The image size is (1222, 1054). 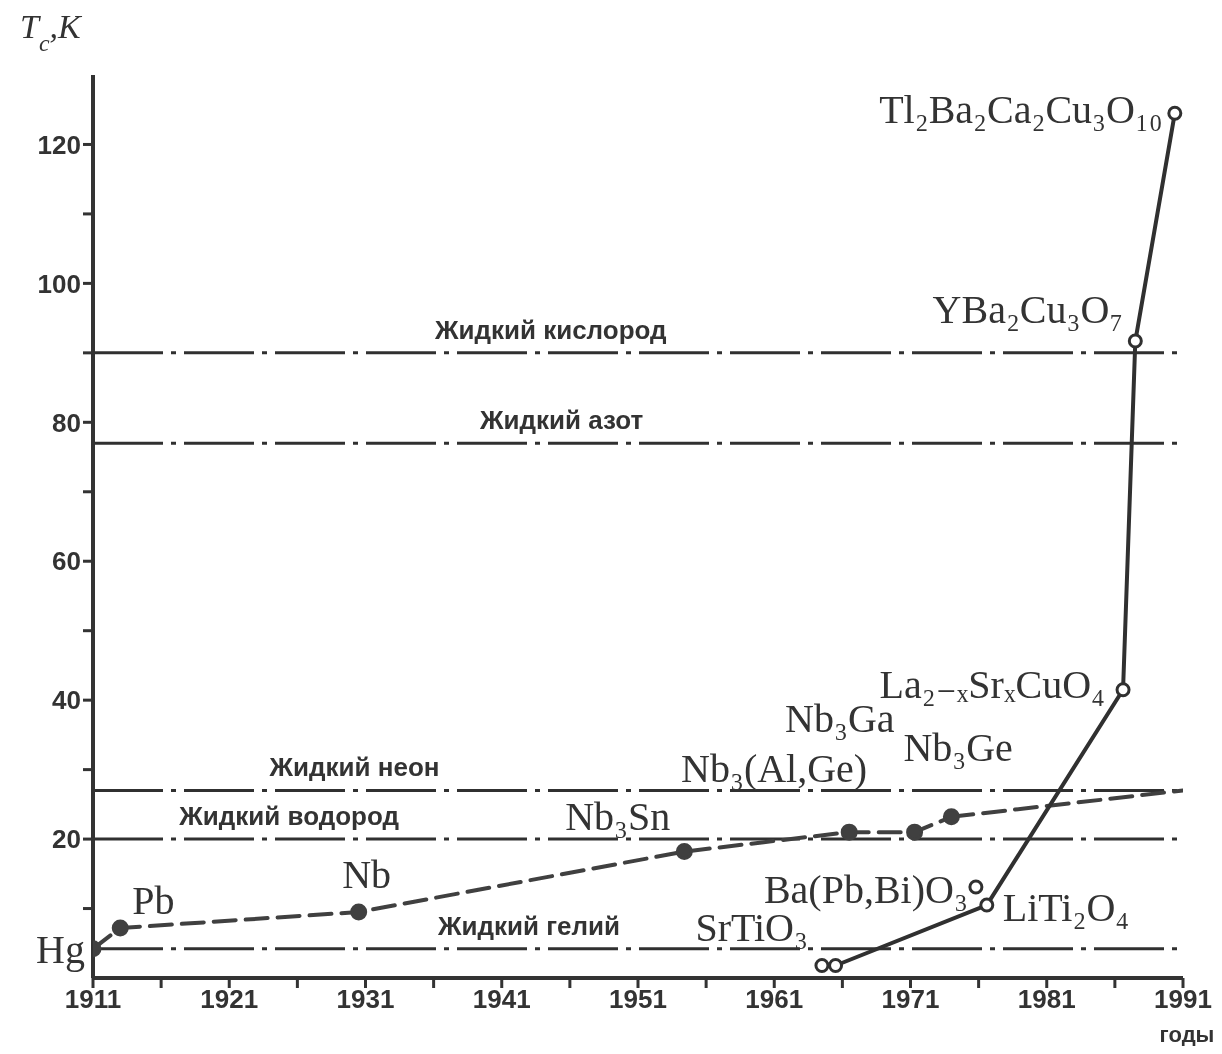 I want to click on y-axis-title: T$_{c}$,K, so click(x=51, y=32).